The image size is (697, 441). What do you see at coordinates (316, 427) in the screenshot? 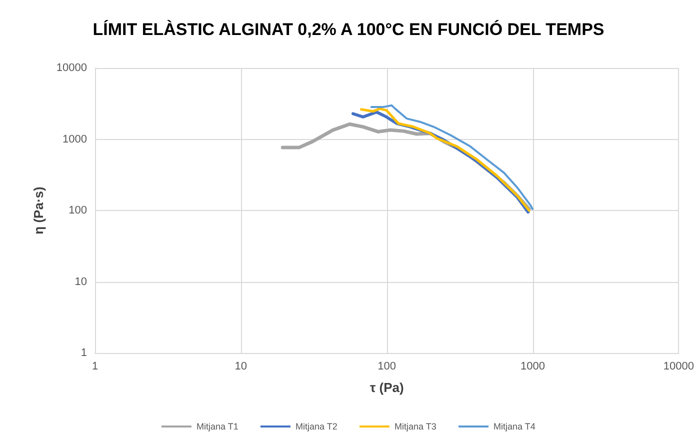
I see `legend-label: Mitjana T2` at bounding box center [316, 427].